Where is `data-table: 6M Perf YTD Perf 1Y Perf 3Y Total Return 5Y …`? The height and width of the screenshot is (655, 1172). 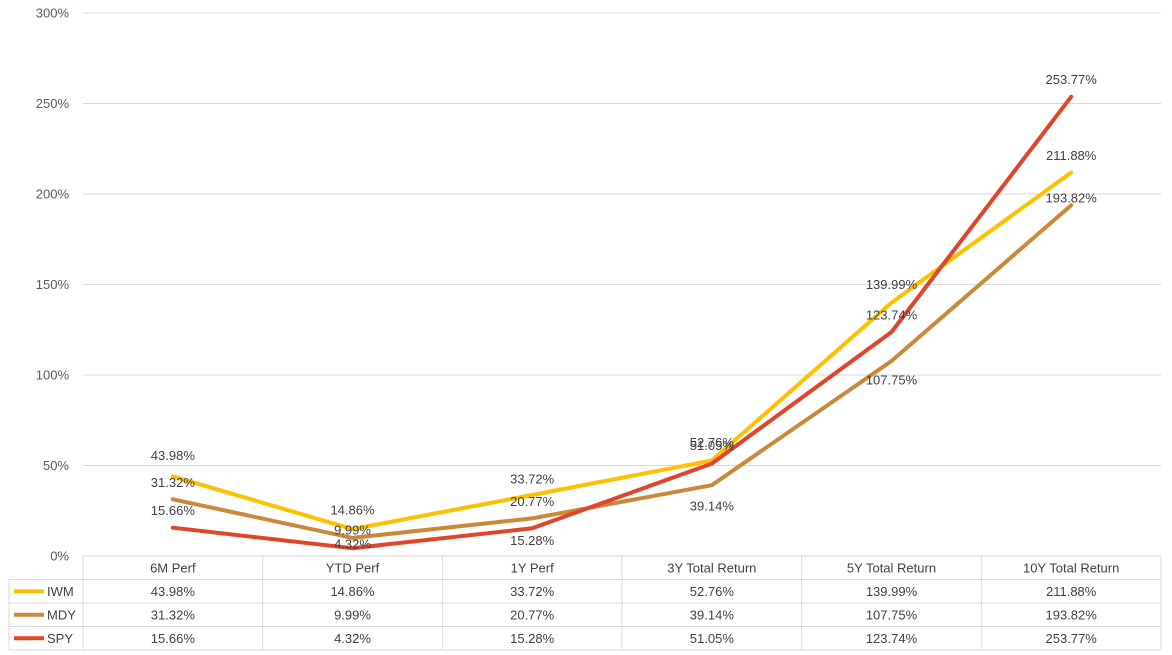
data-table: 6M Perf YTD Perf 1Y Perf 3Y Total Return 5Y … is located at coordinates (585, 603).